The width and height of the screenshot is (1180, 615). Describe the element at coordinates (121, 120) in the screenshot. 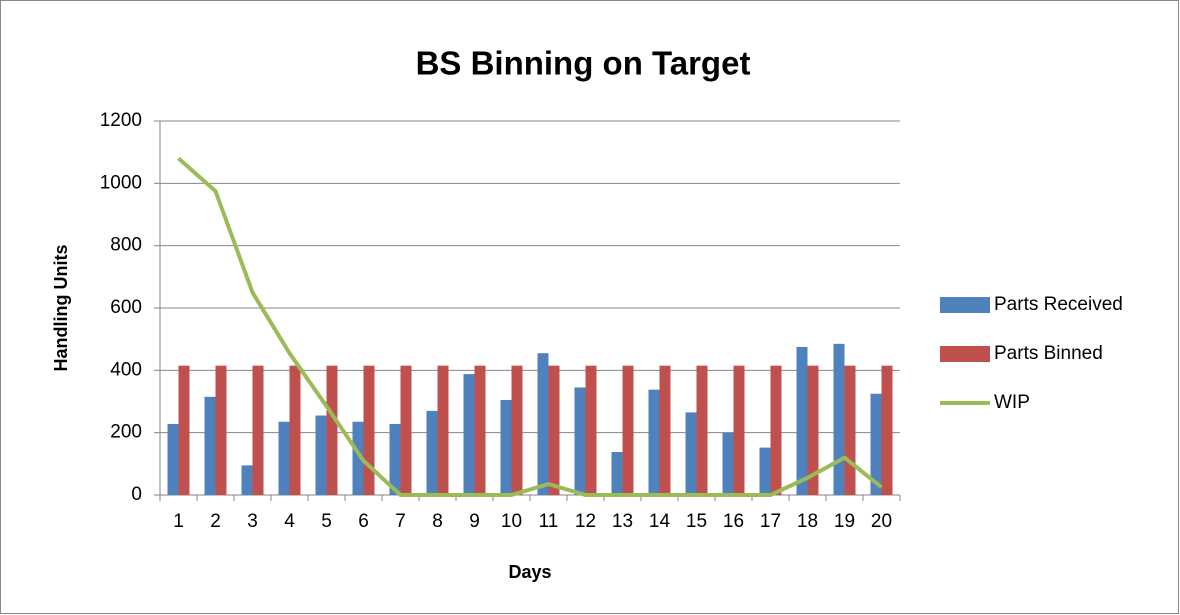

I see `y-tick-label: 1200` at that location.